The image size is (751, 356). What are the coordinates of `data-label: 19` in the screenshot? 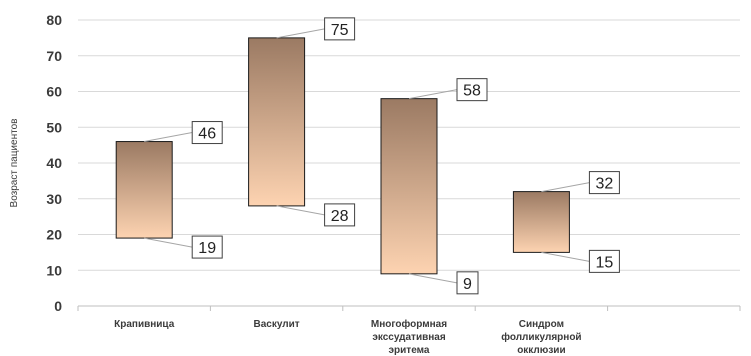 It's located at (207, 248).